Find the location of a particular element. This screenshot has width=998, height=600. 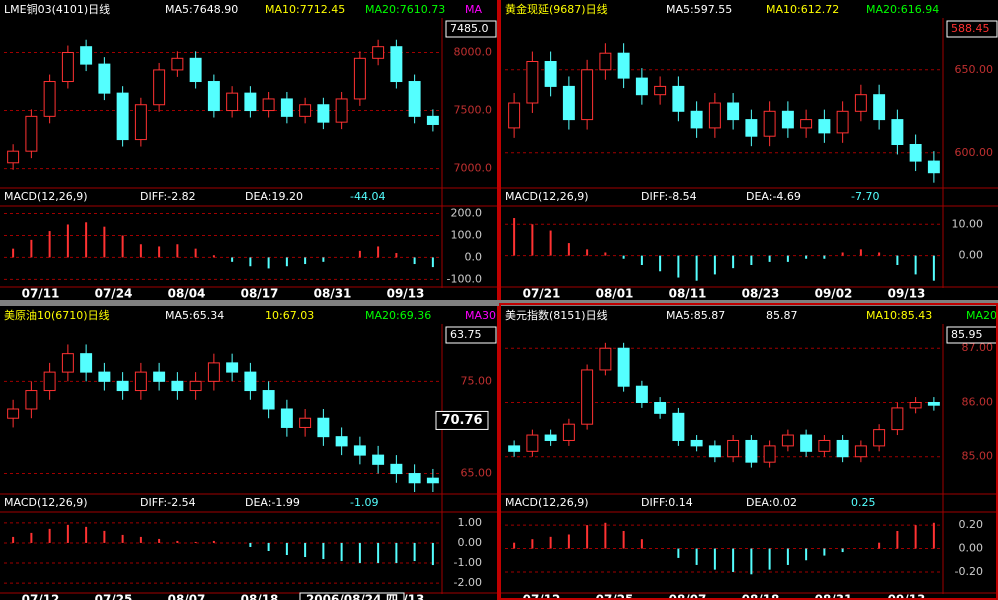

y-tick-label: 7500.0 is located at coordinates (473, 110).